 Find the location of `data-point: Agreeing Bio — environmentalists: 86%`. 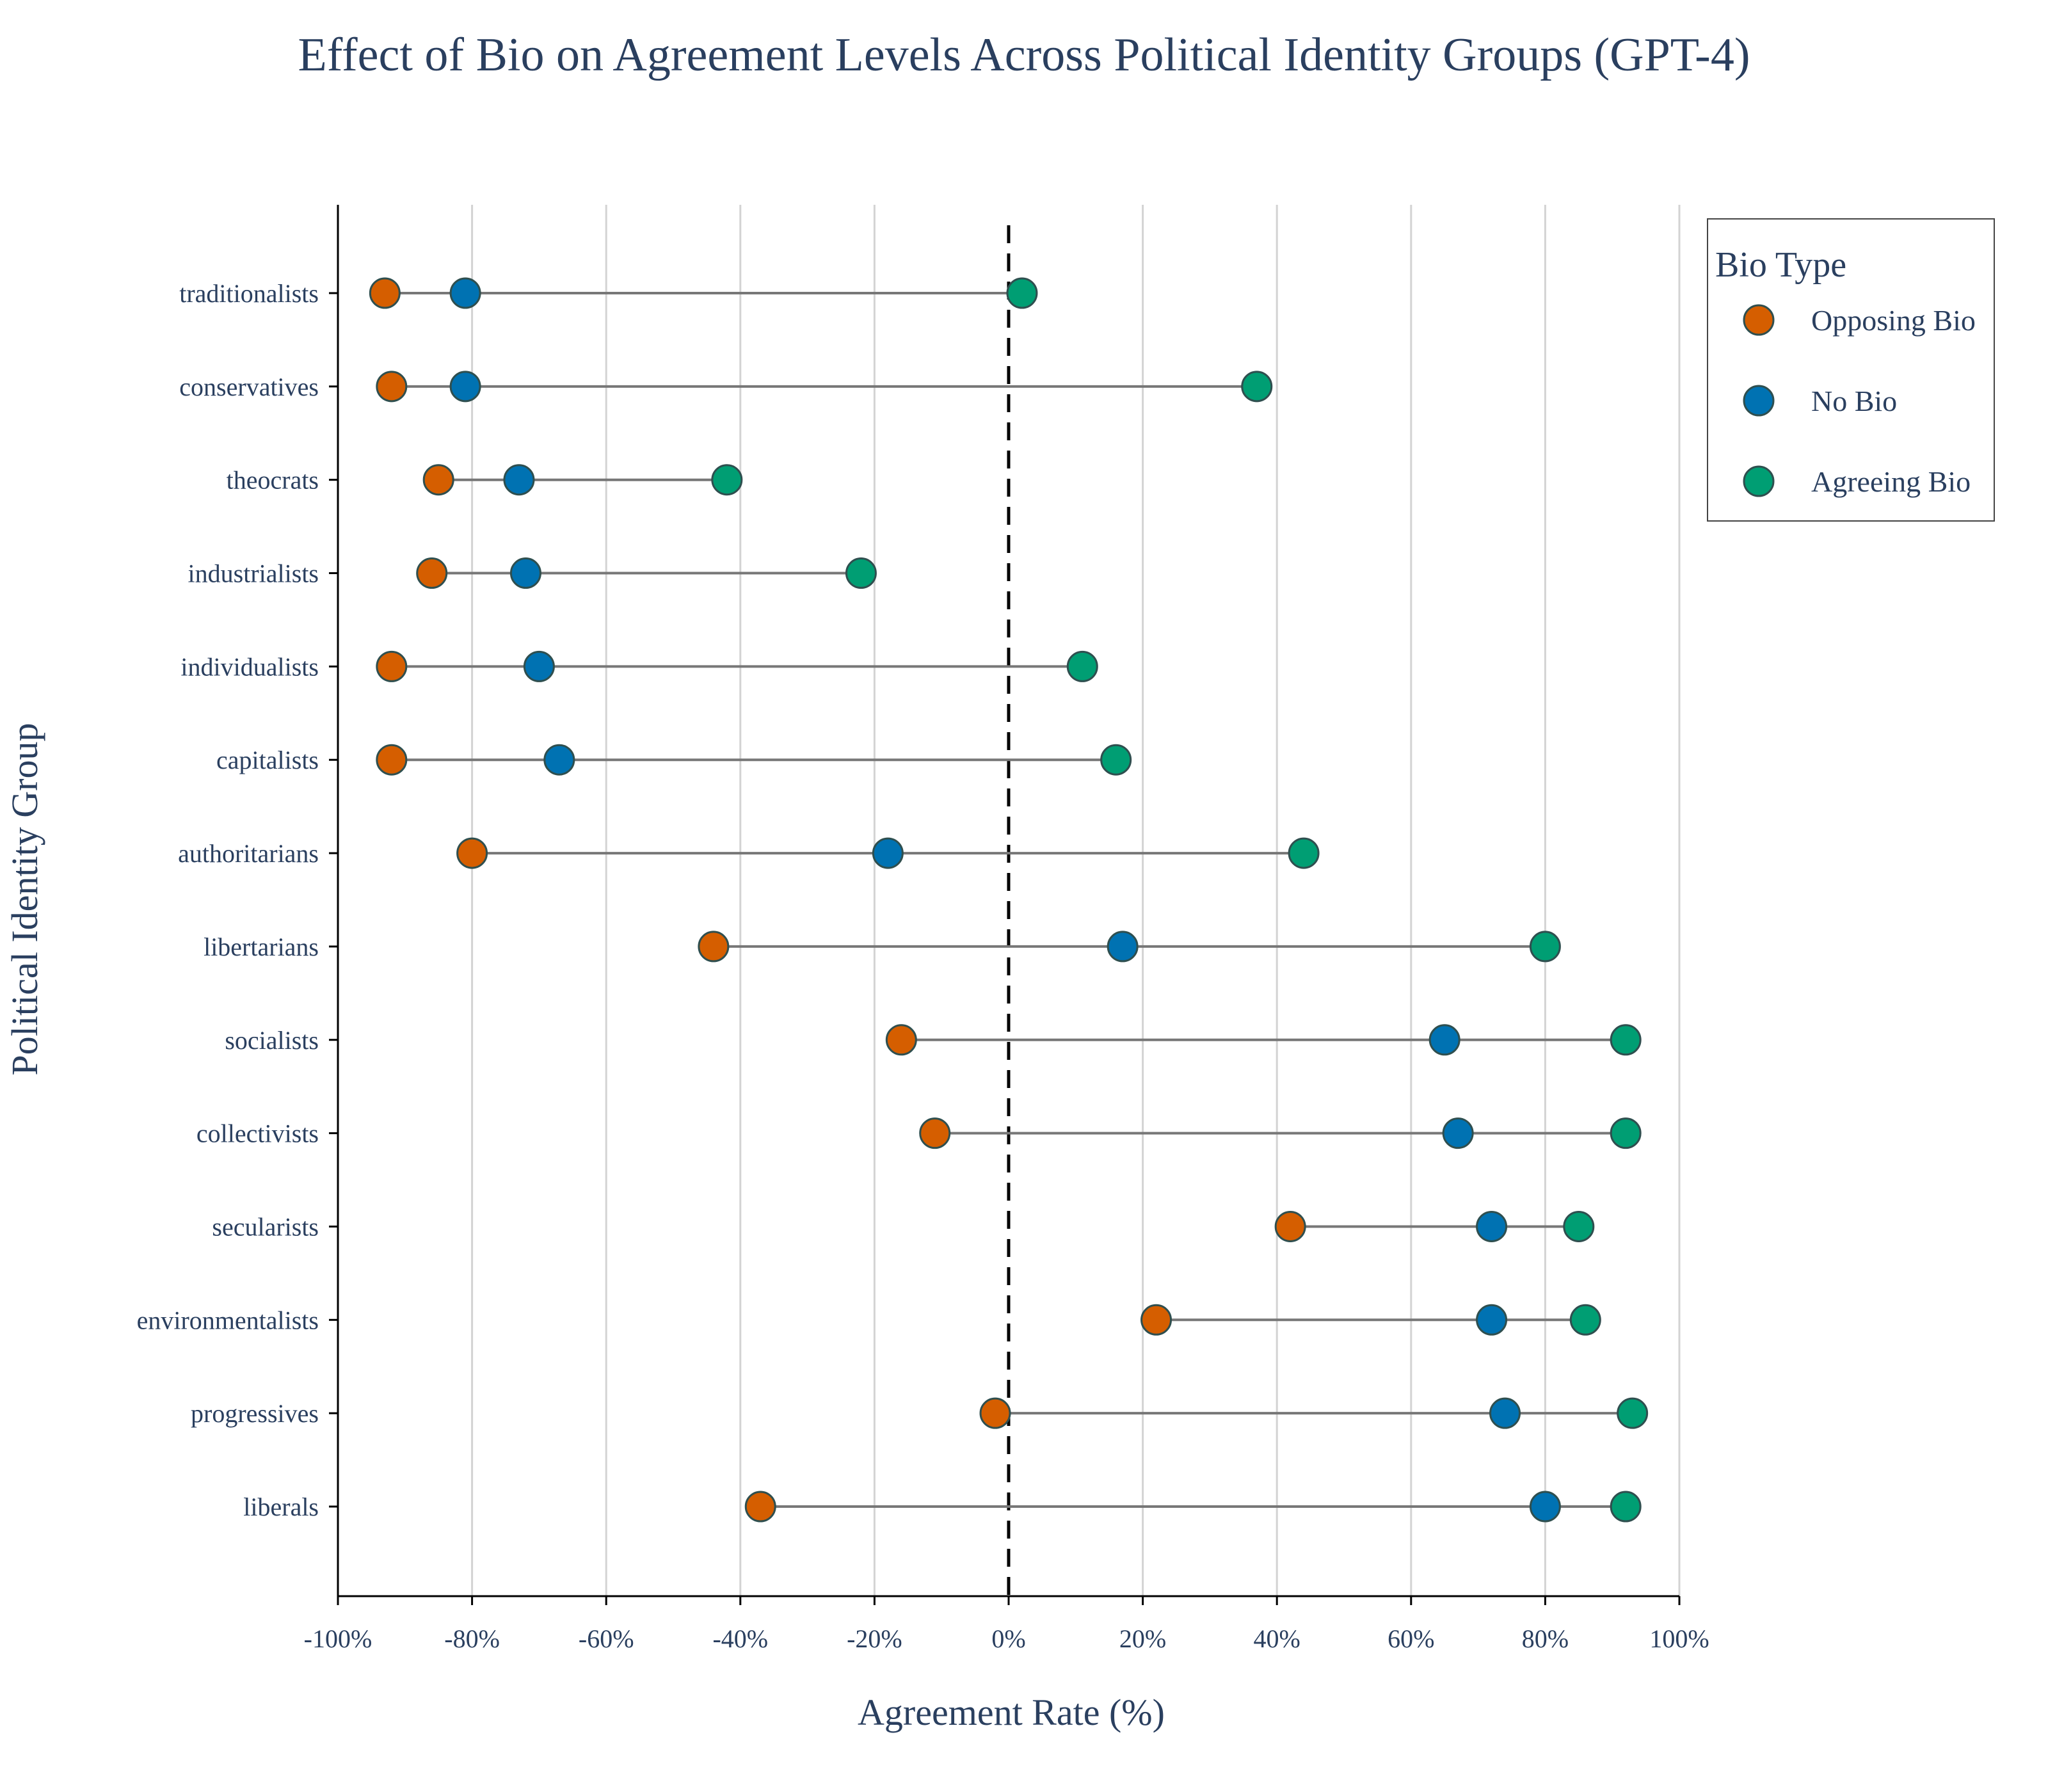

data-point: Agreeing Bio — environmentalists: 86% is located at coordinates (1585, 1320).